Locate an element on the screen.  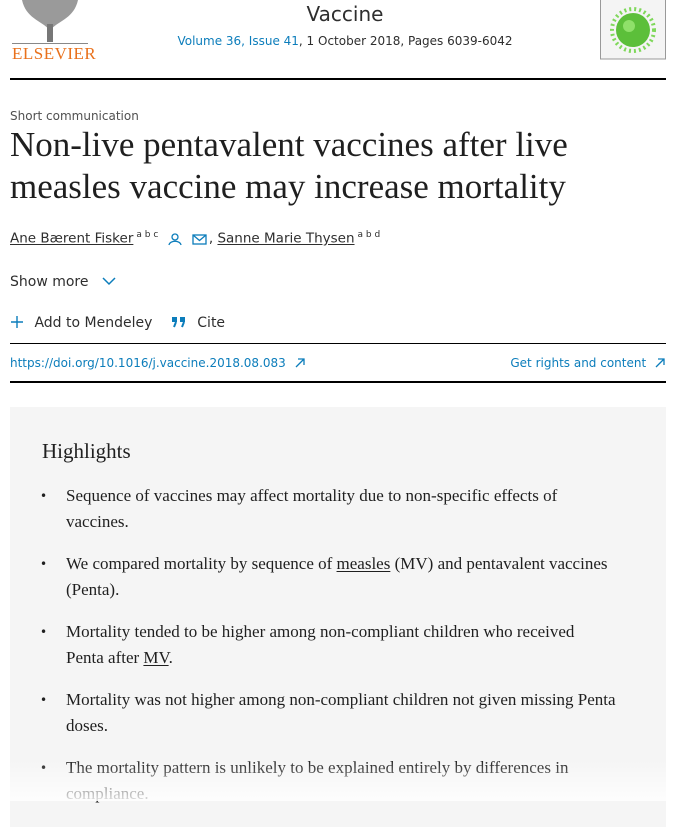
show-more: Show more is located at coordinates (63, 282).